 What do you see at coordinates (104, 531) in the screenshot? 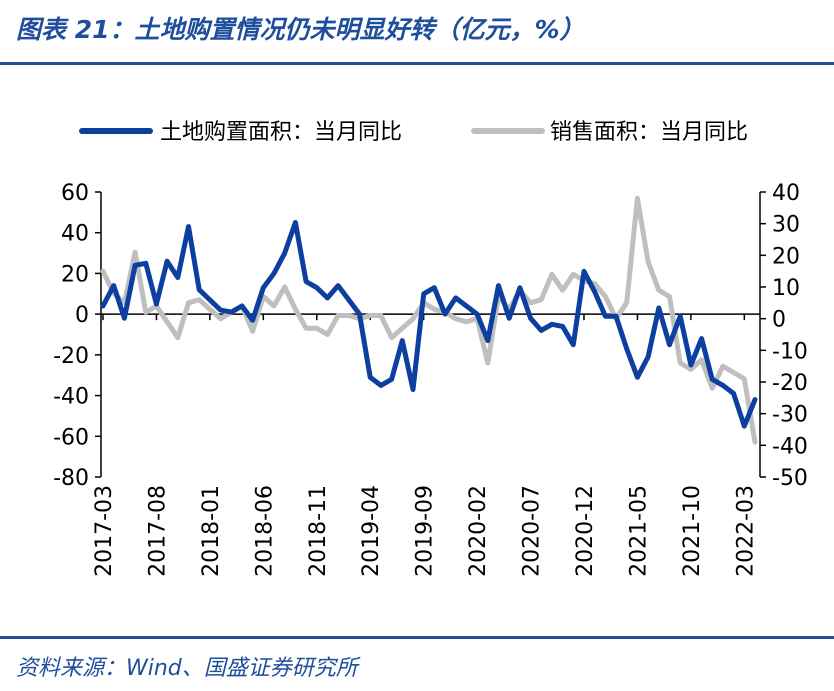
I see `x-tick-label: 2017-03` at bounding box center [104, 531].